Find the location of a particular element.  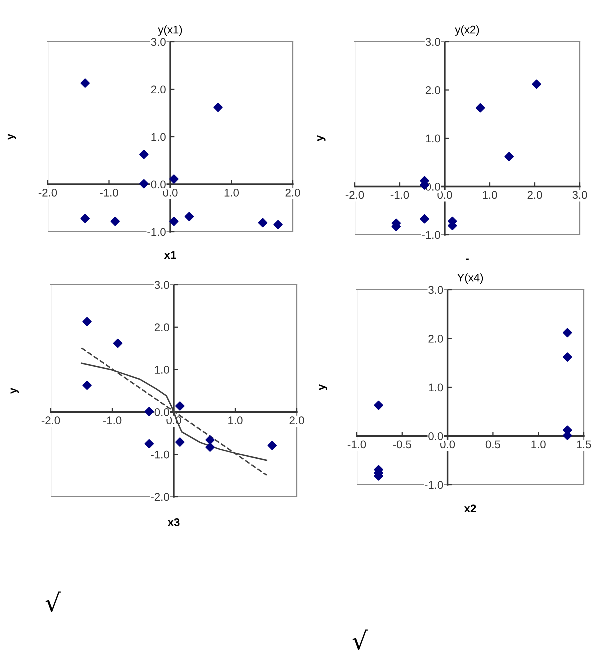

x-axis-title: x3 is located at coordinates (174, 522).